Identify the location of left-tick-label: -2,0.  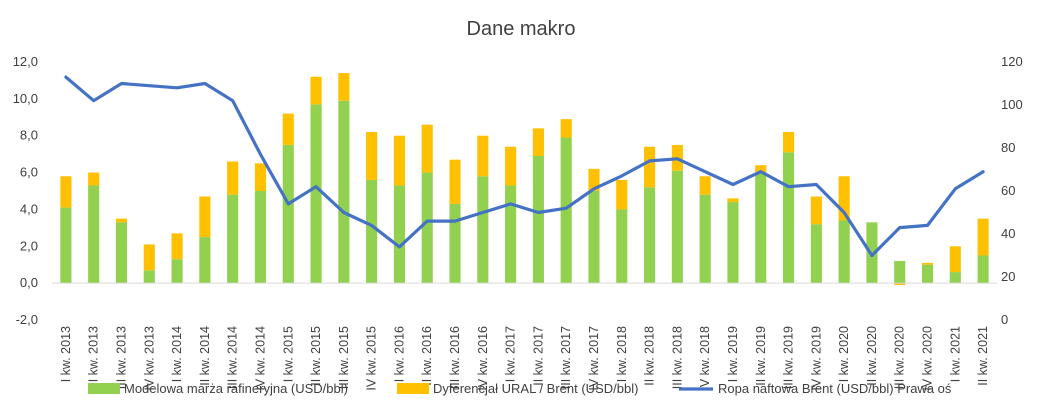
(27, 319).